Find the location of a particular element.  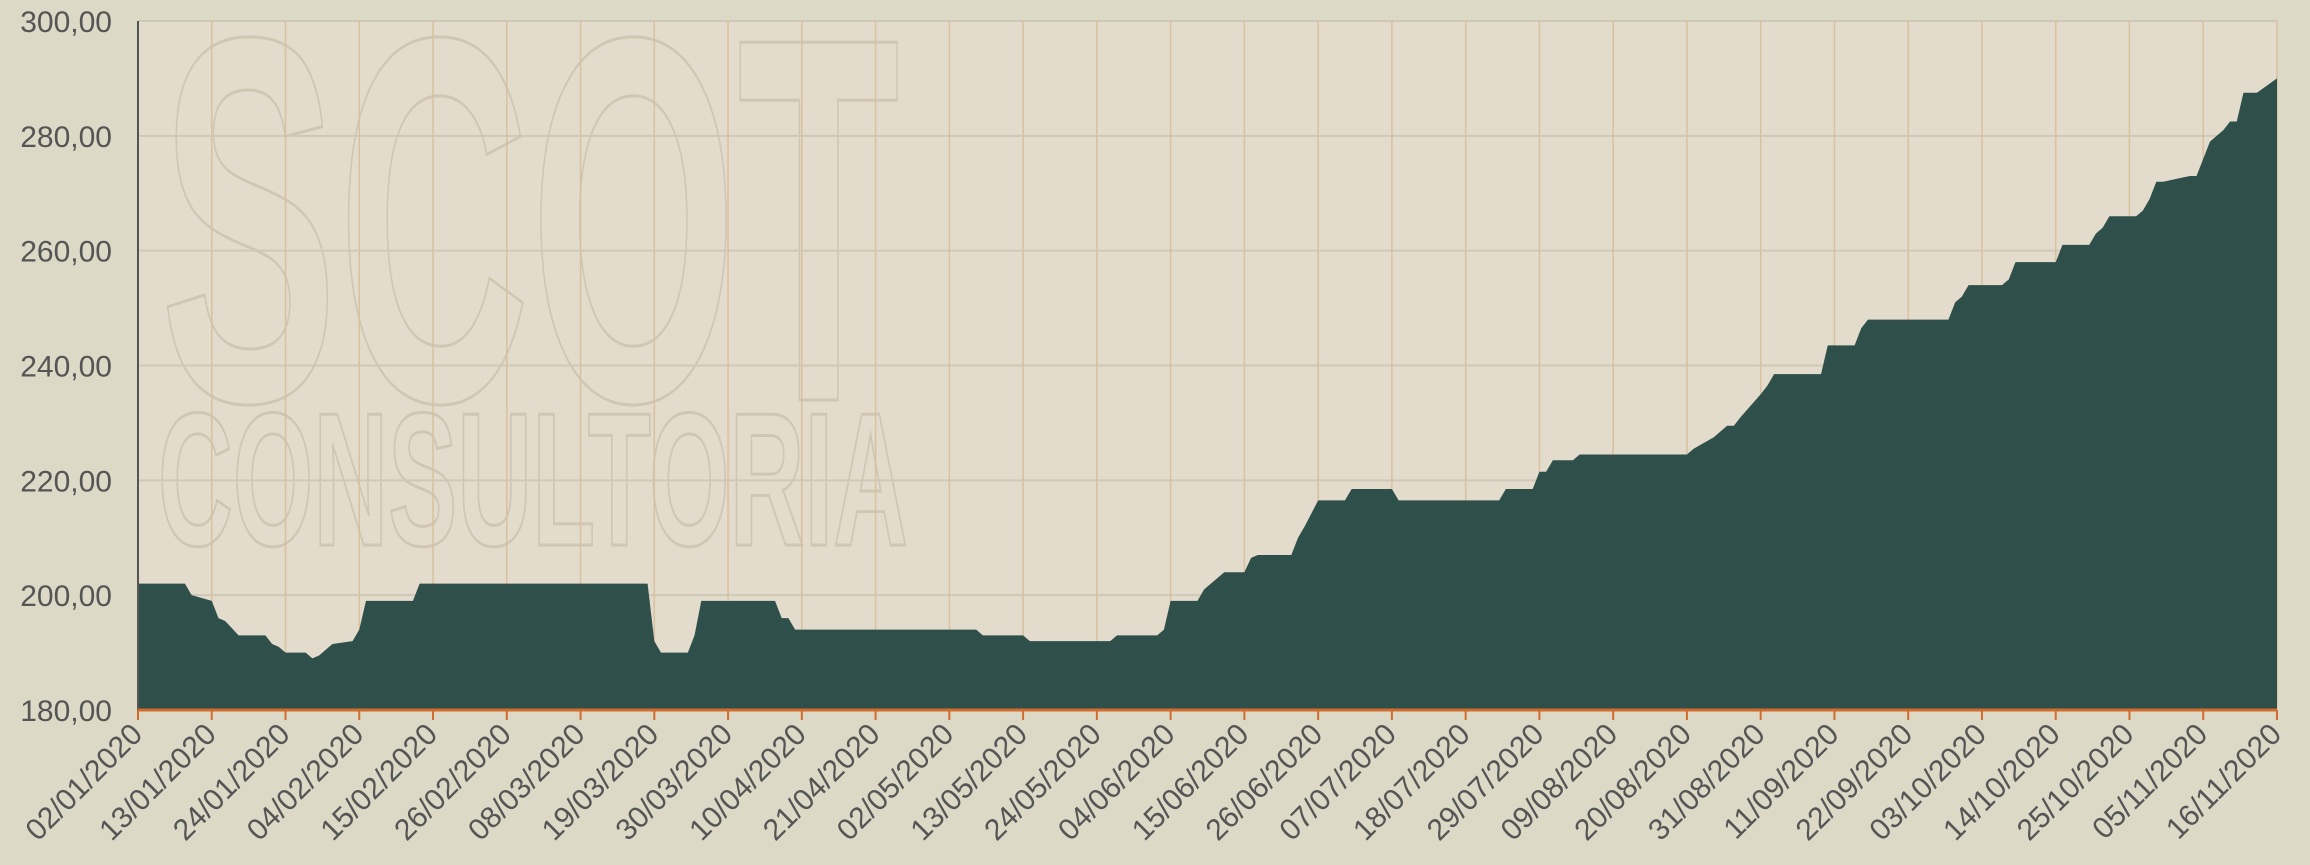

y-tick-label: 200,00 is located at coordinates (66, 596).